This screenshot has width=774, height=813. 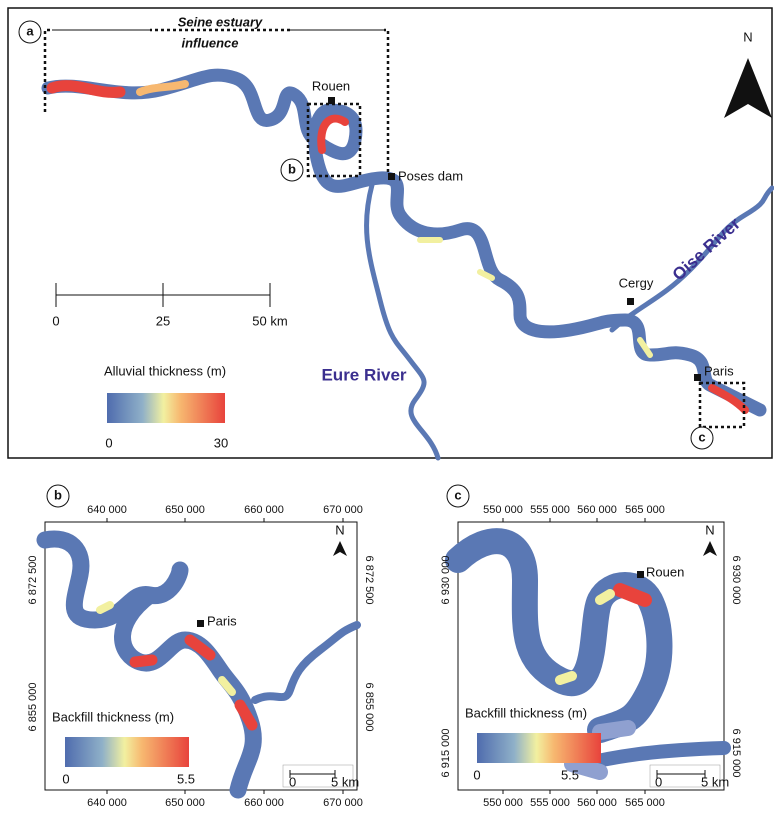 I want to click on inset-letter: c, so click(x=701, y=436).